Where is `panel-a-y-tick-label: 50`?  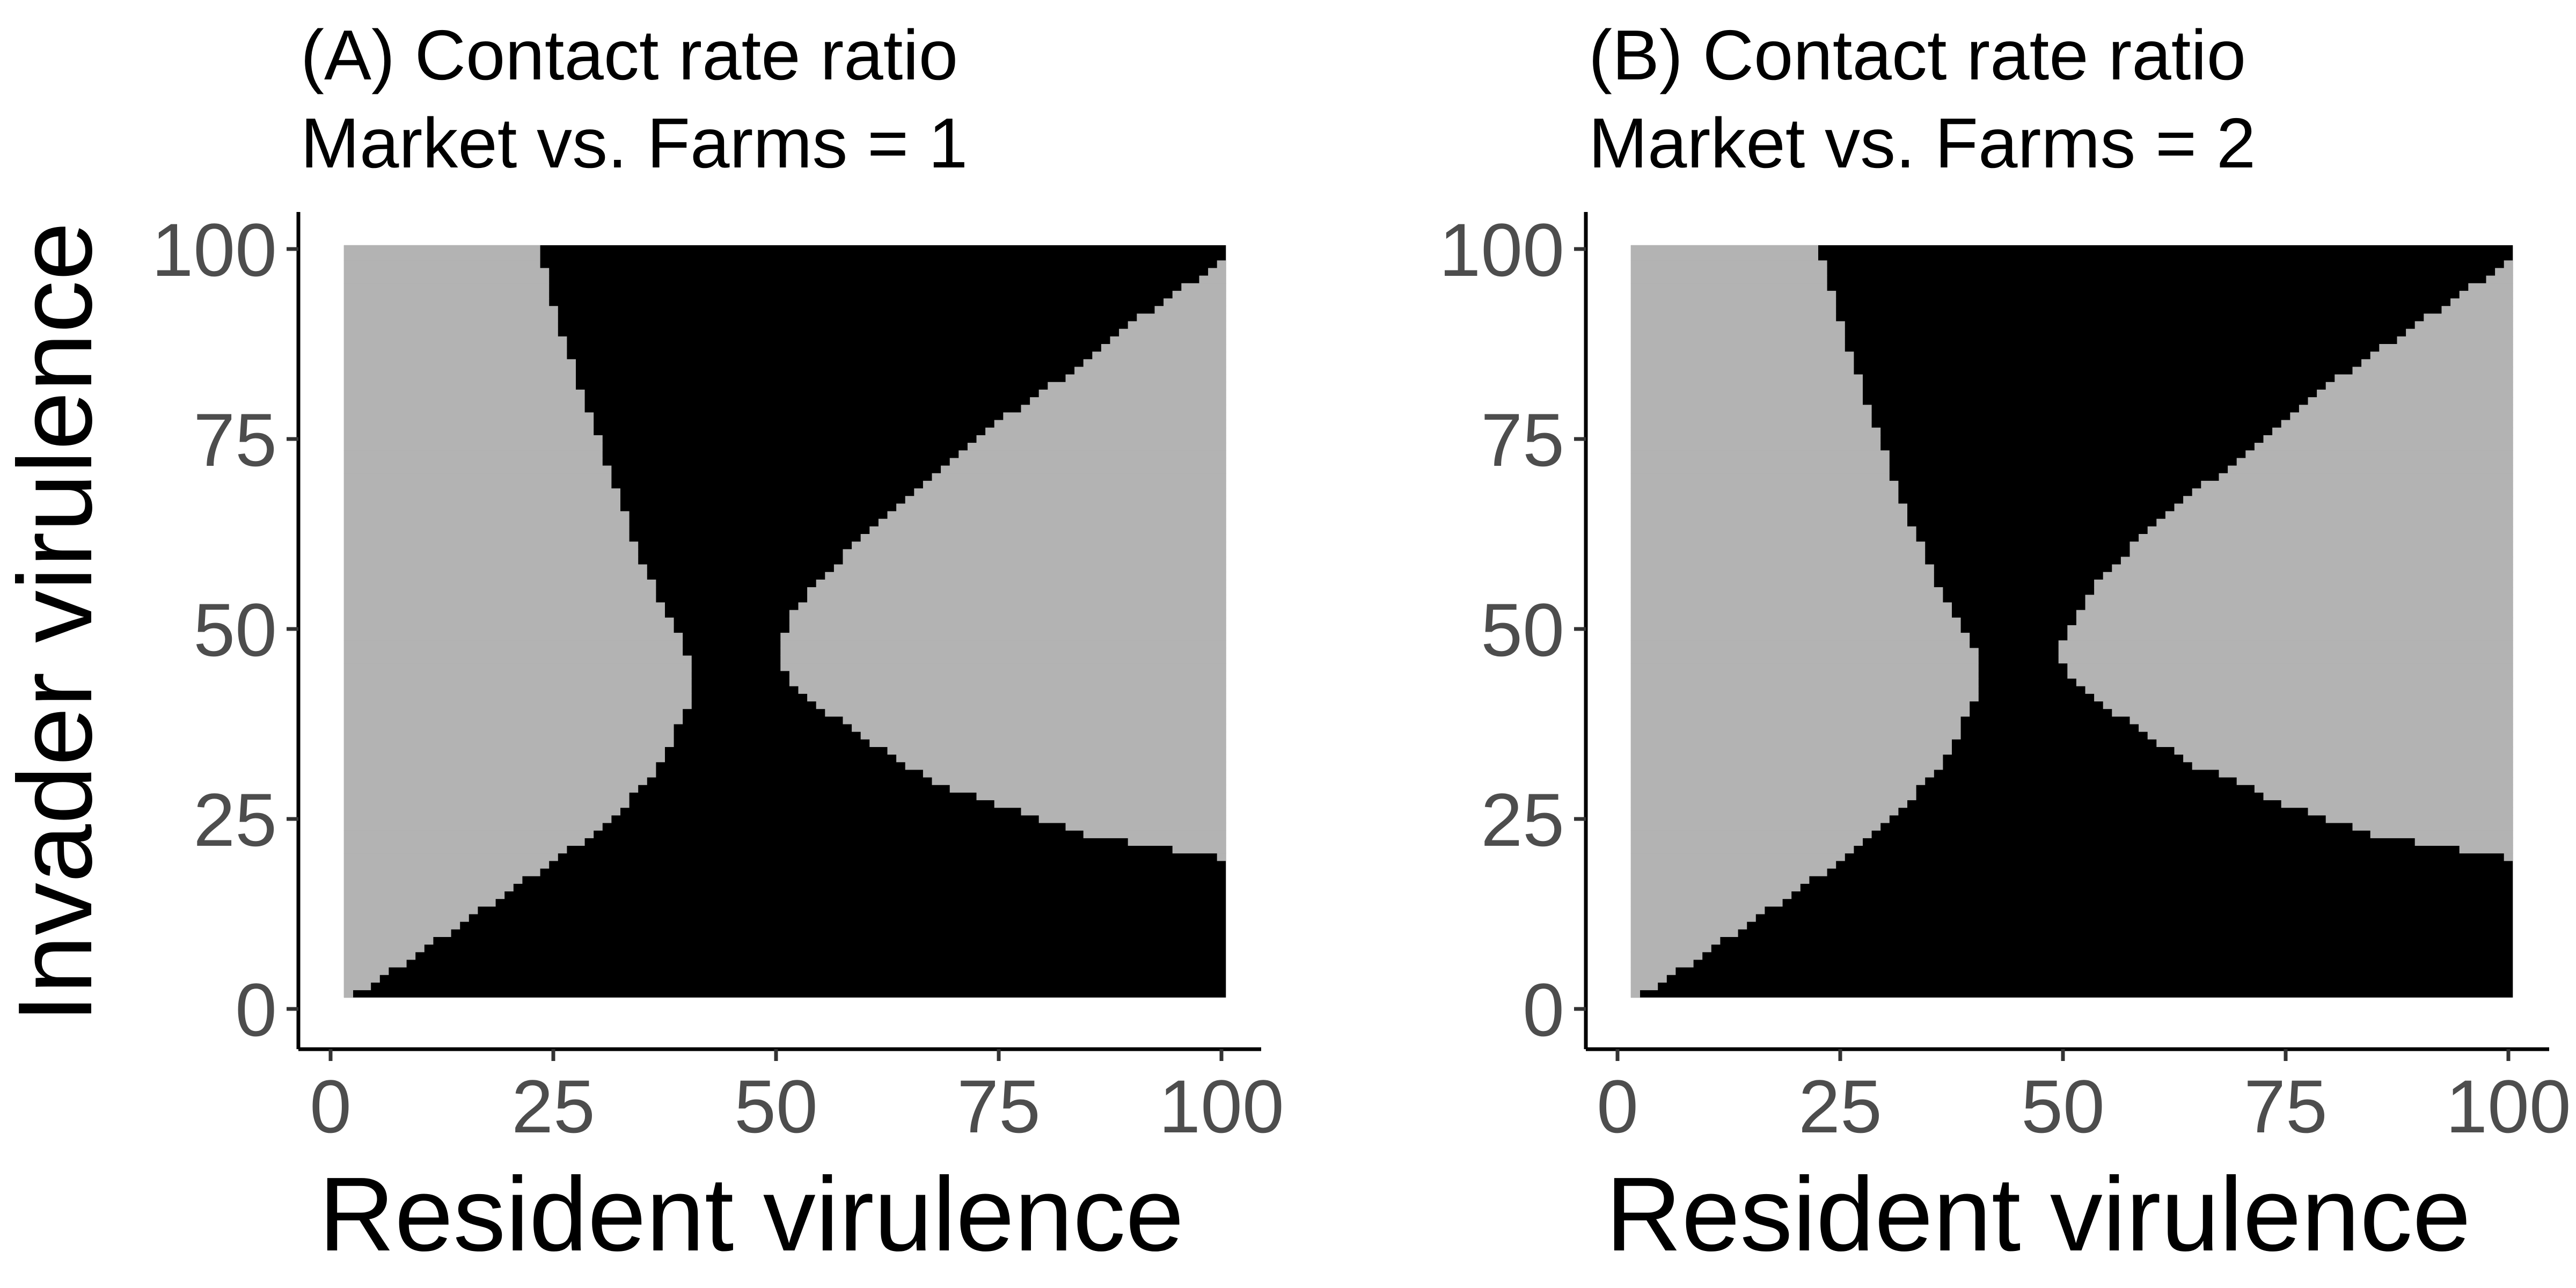
panel-a-y-tick-label: 50 is located at coordinates (235, 630).